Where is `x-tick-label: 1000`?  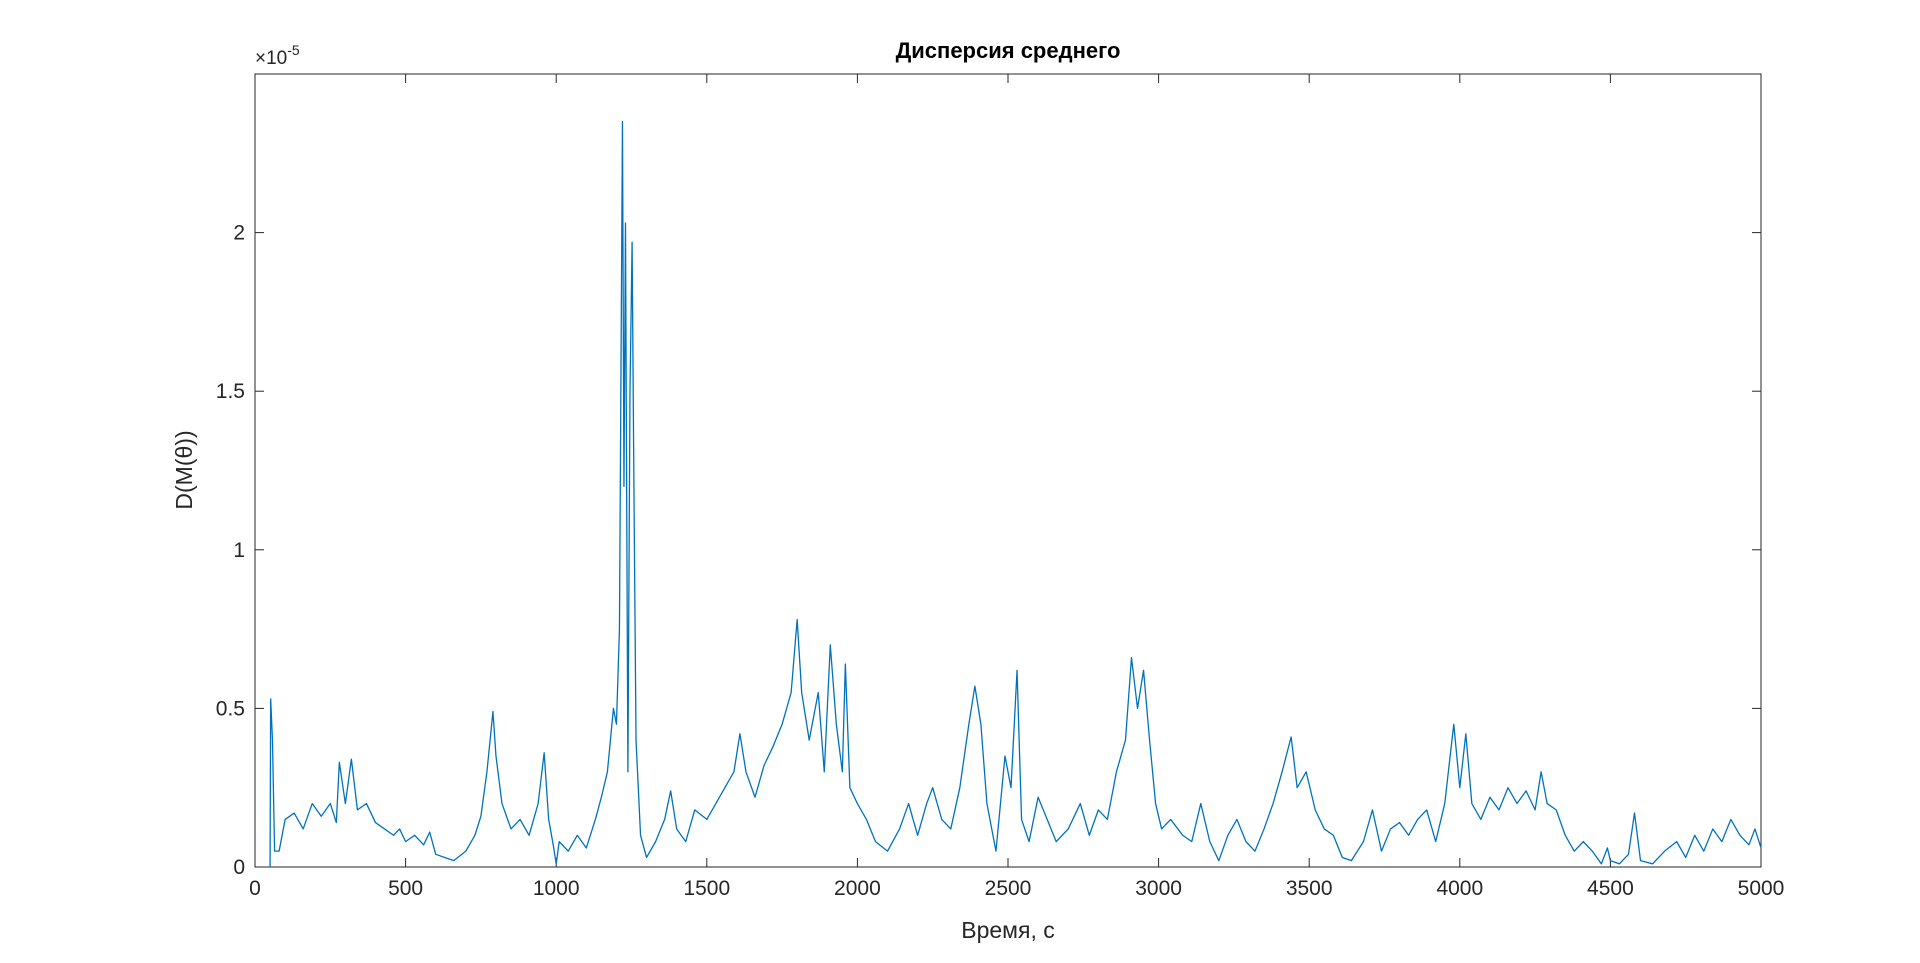 x-tick-label: 1000 is located at coordinates (556, 888).